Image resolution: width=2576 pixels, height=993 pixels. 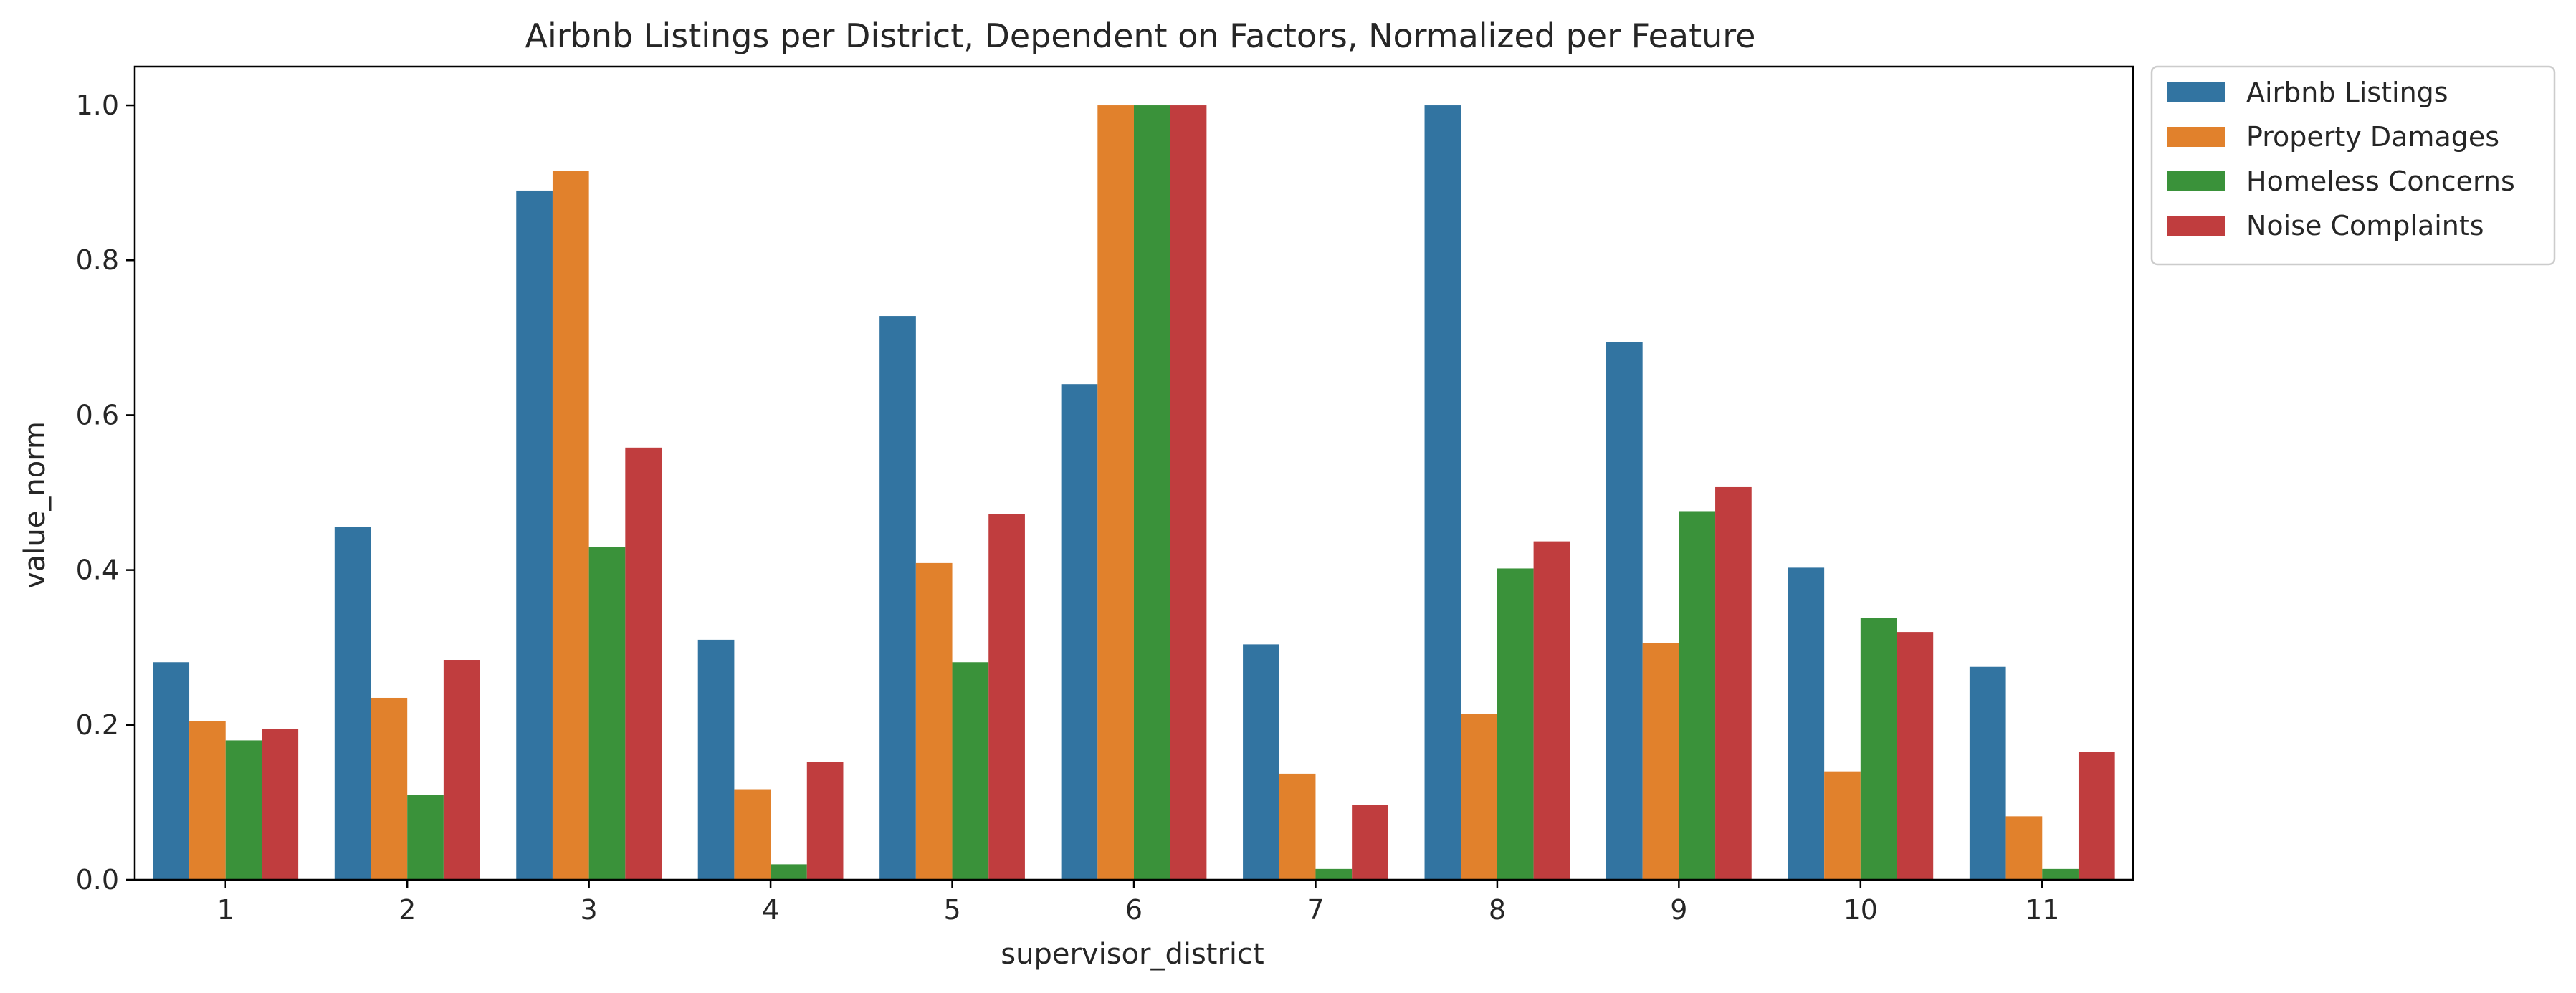 What do you see at coordinates (407, 910) in the screenshot?
I see `x-tick-label: 2` at bounding box center [407, 910].